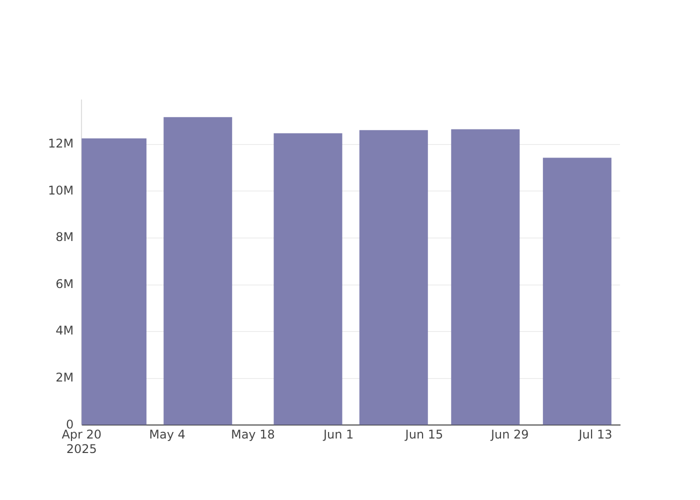 This screenshot has width=700, height=500. What do you see at coordinates (595, 435) in the screenshot?
I see `x-tick-label: Jul 13` at bounding box center [595, 435].